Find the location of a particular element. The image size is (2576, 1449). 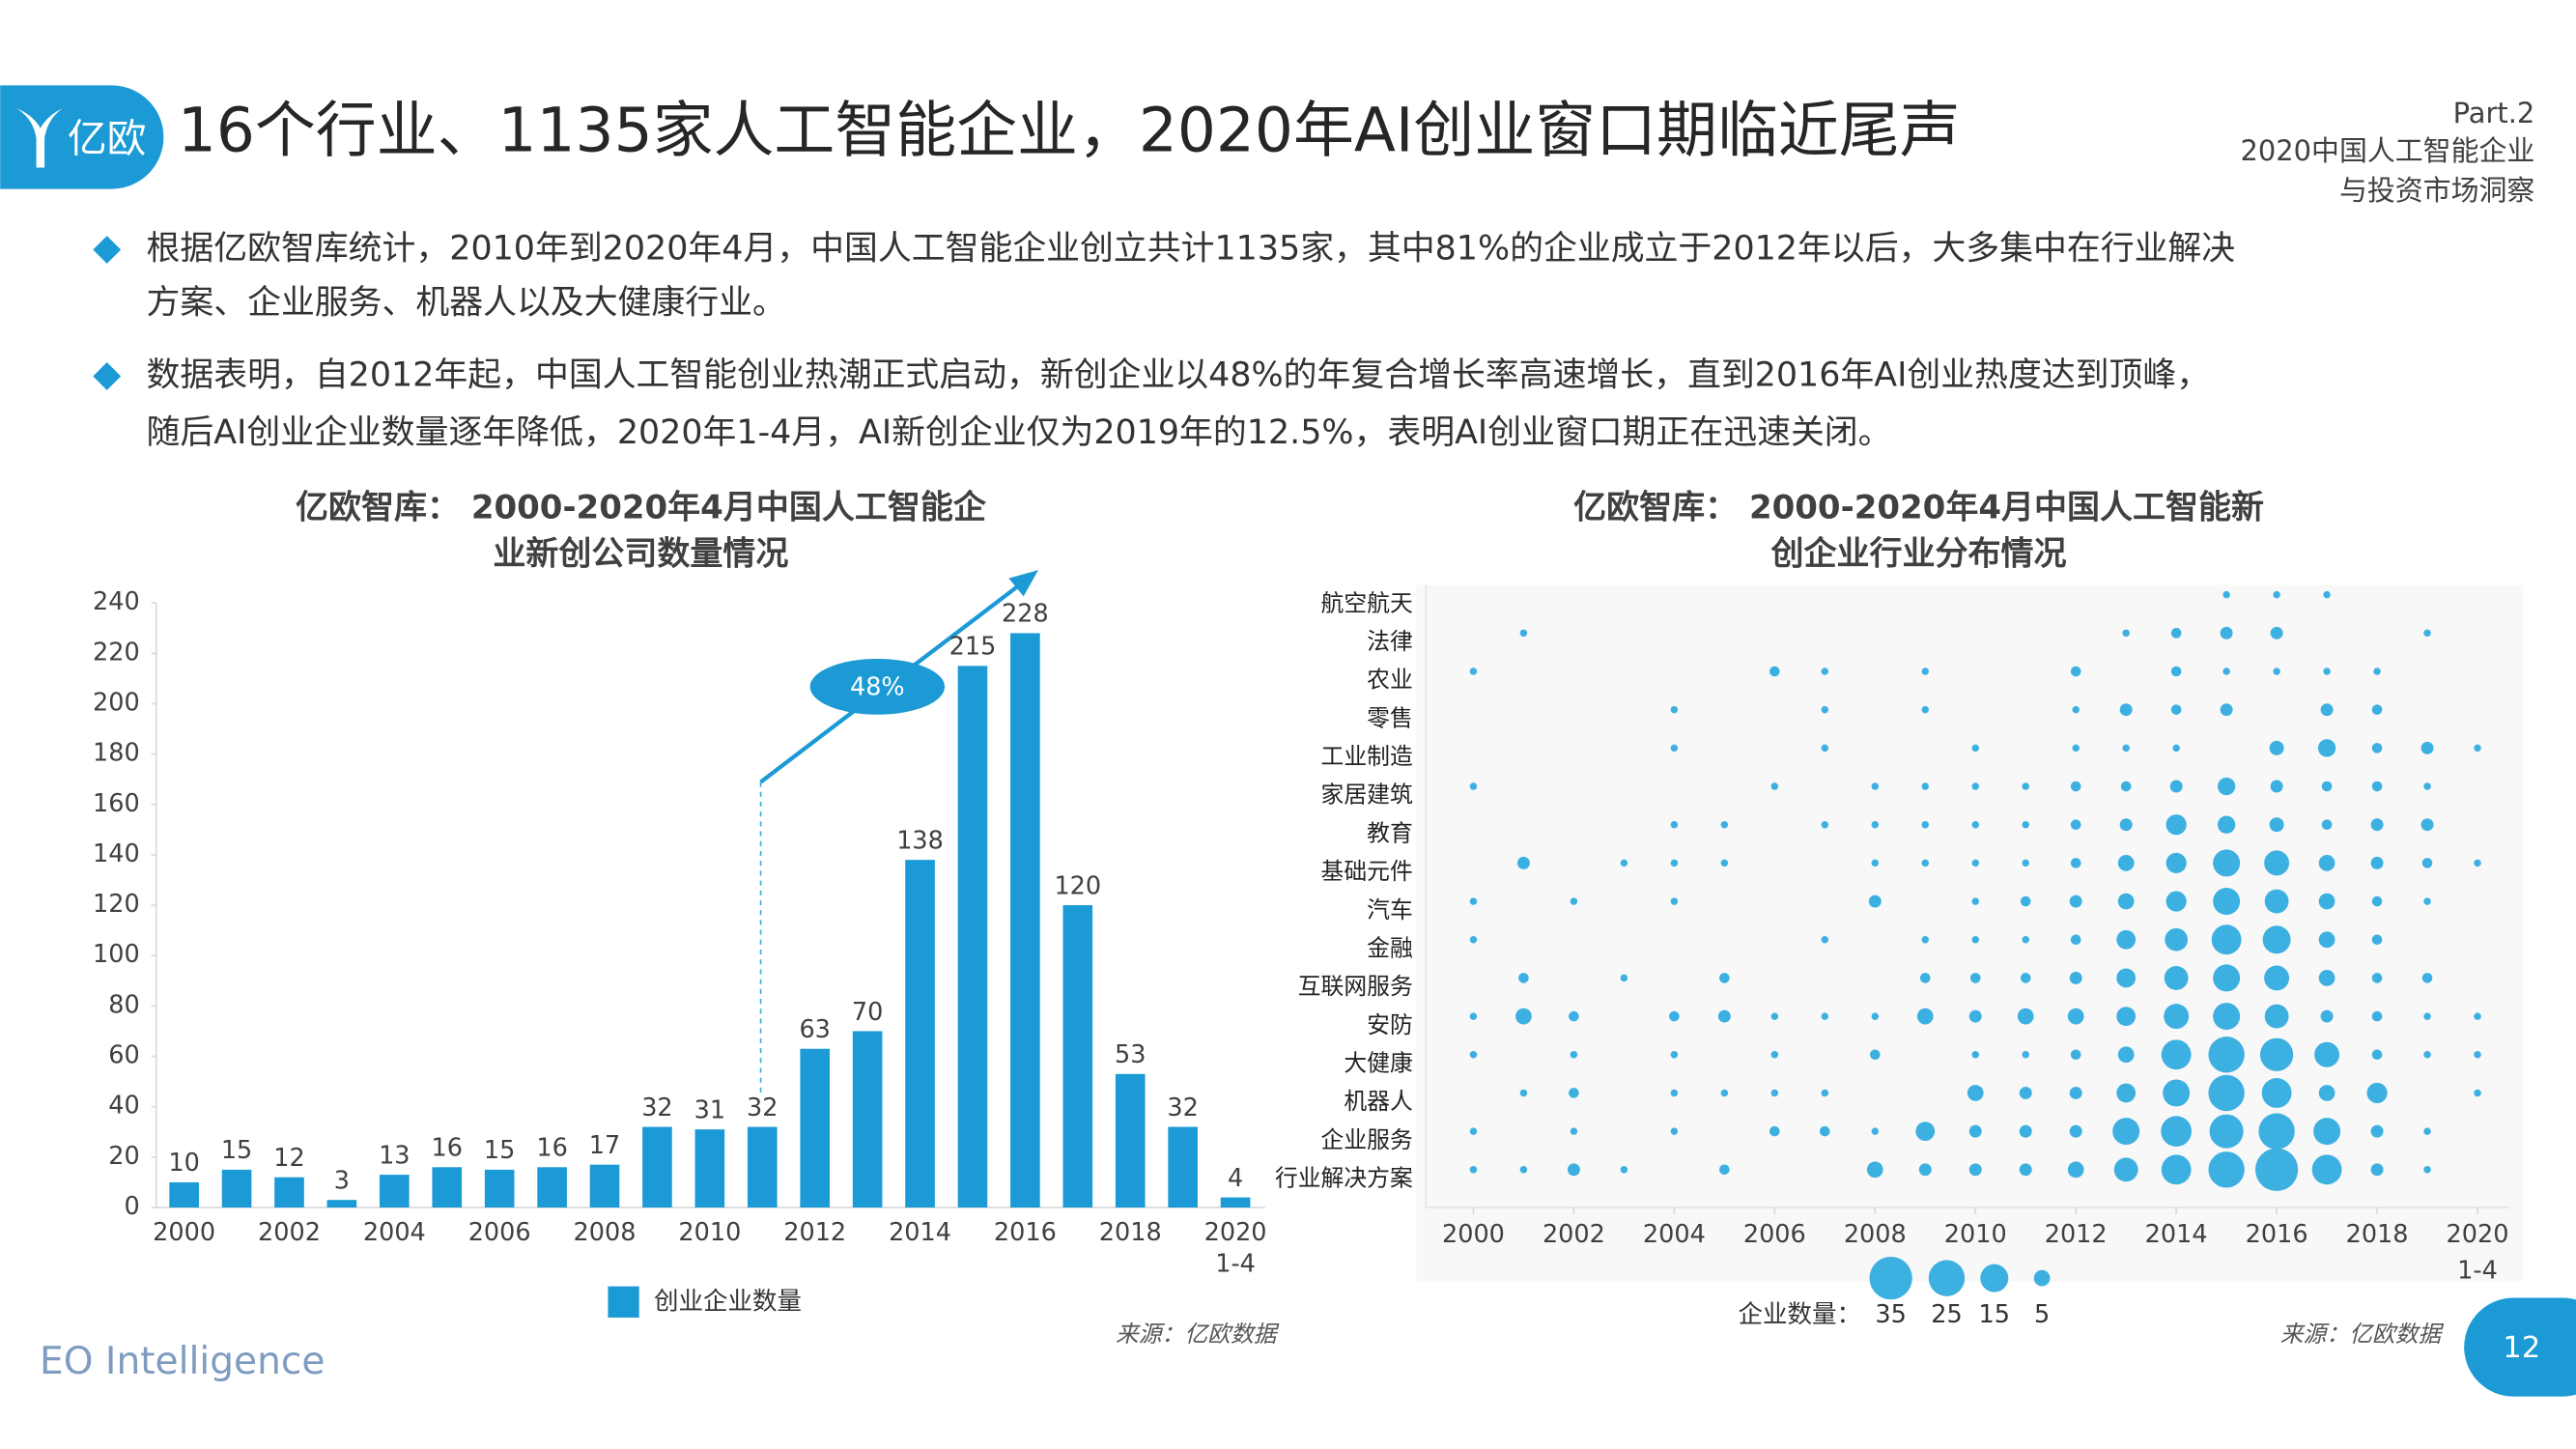

chart-title: 业新创公司数量情况 is located at coordinates (640, 553).